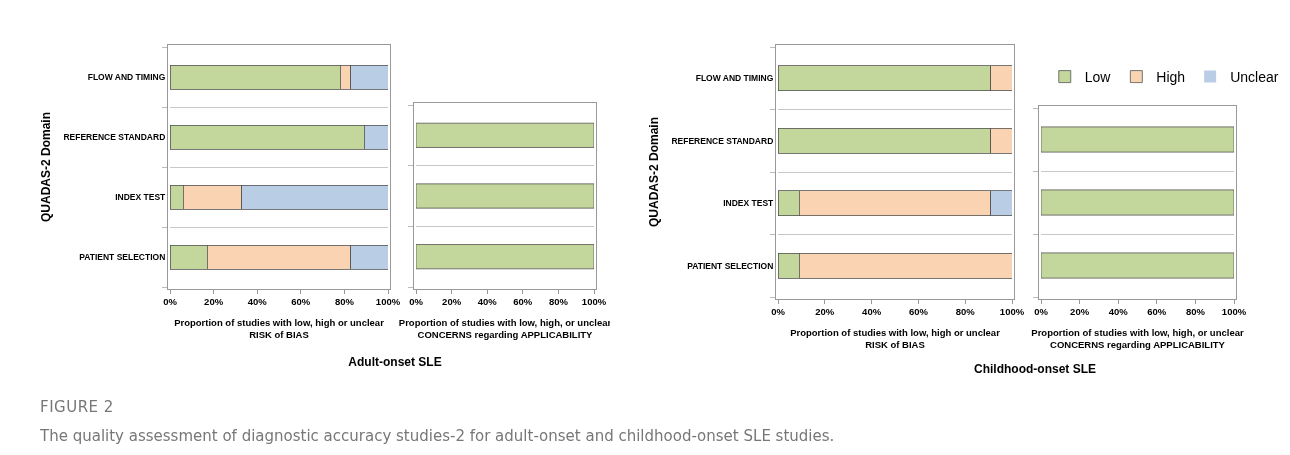  I want to click on text: Adult-onset SLE, so click(395, 362).